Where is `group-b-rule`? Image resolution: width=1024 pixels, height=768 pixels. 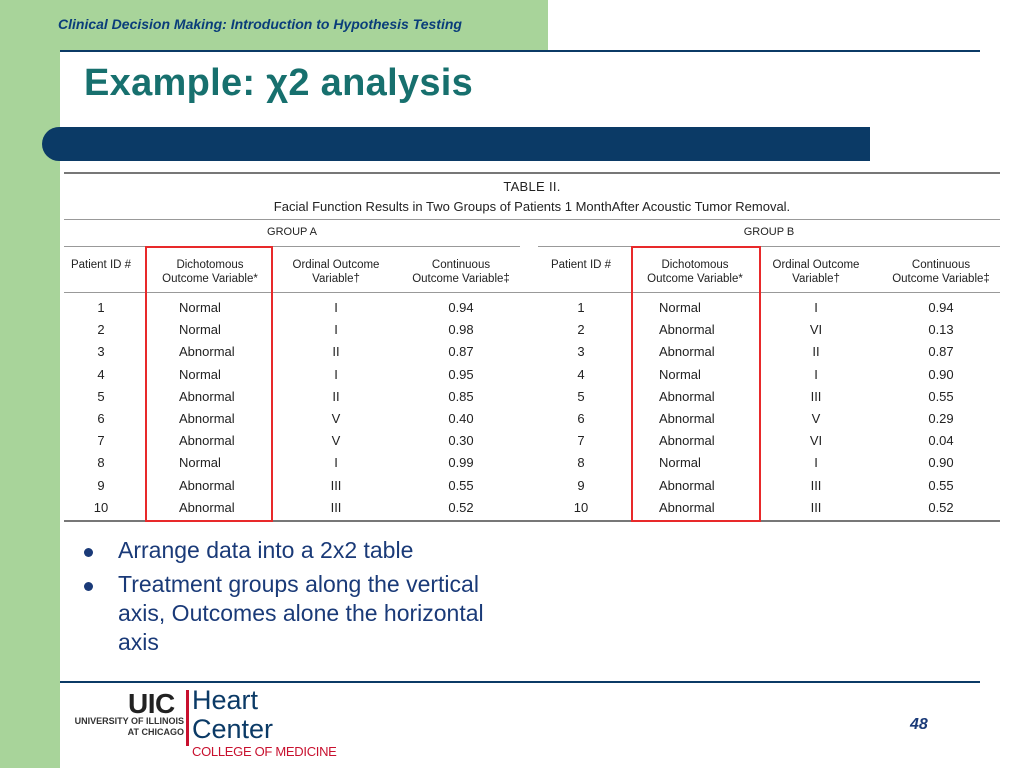 group-b-rule is located at coordinates (769, 246).